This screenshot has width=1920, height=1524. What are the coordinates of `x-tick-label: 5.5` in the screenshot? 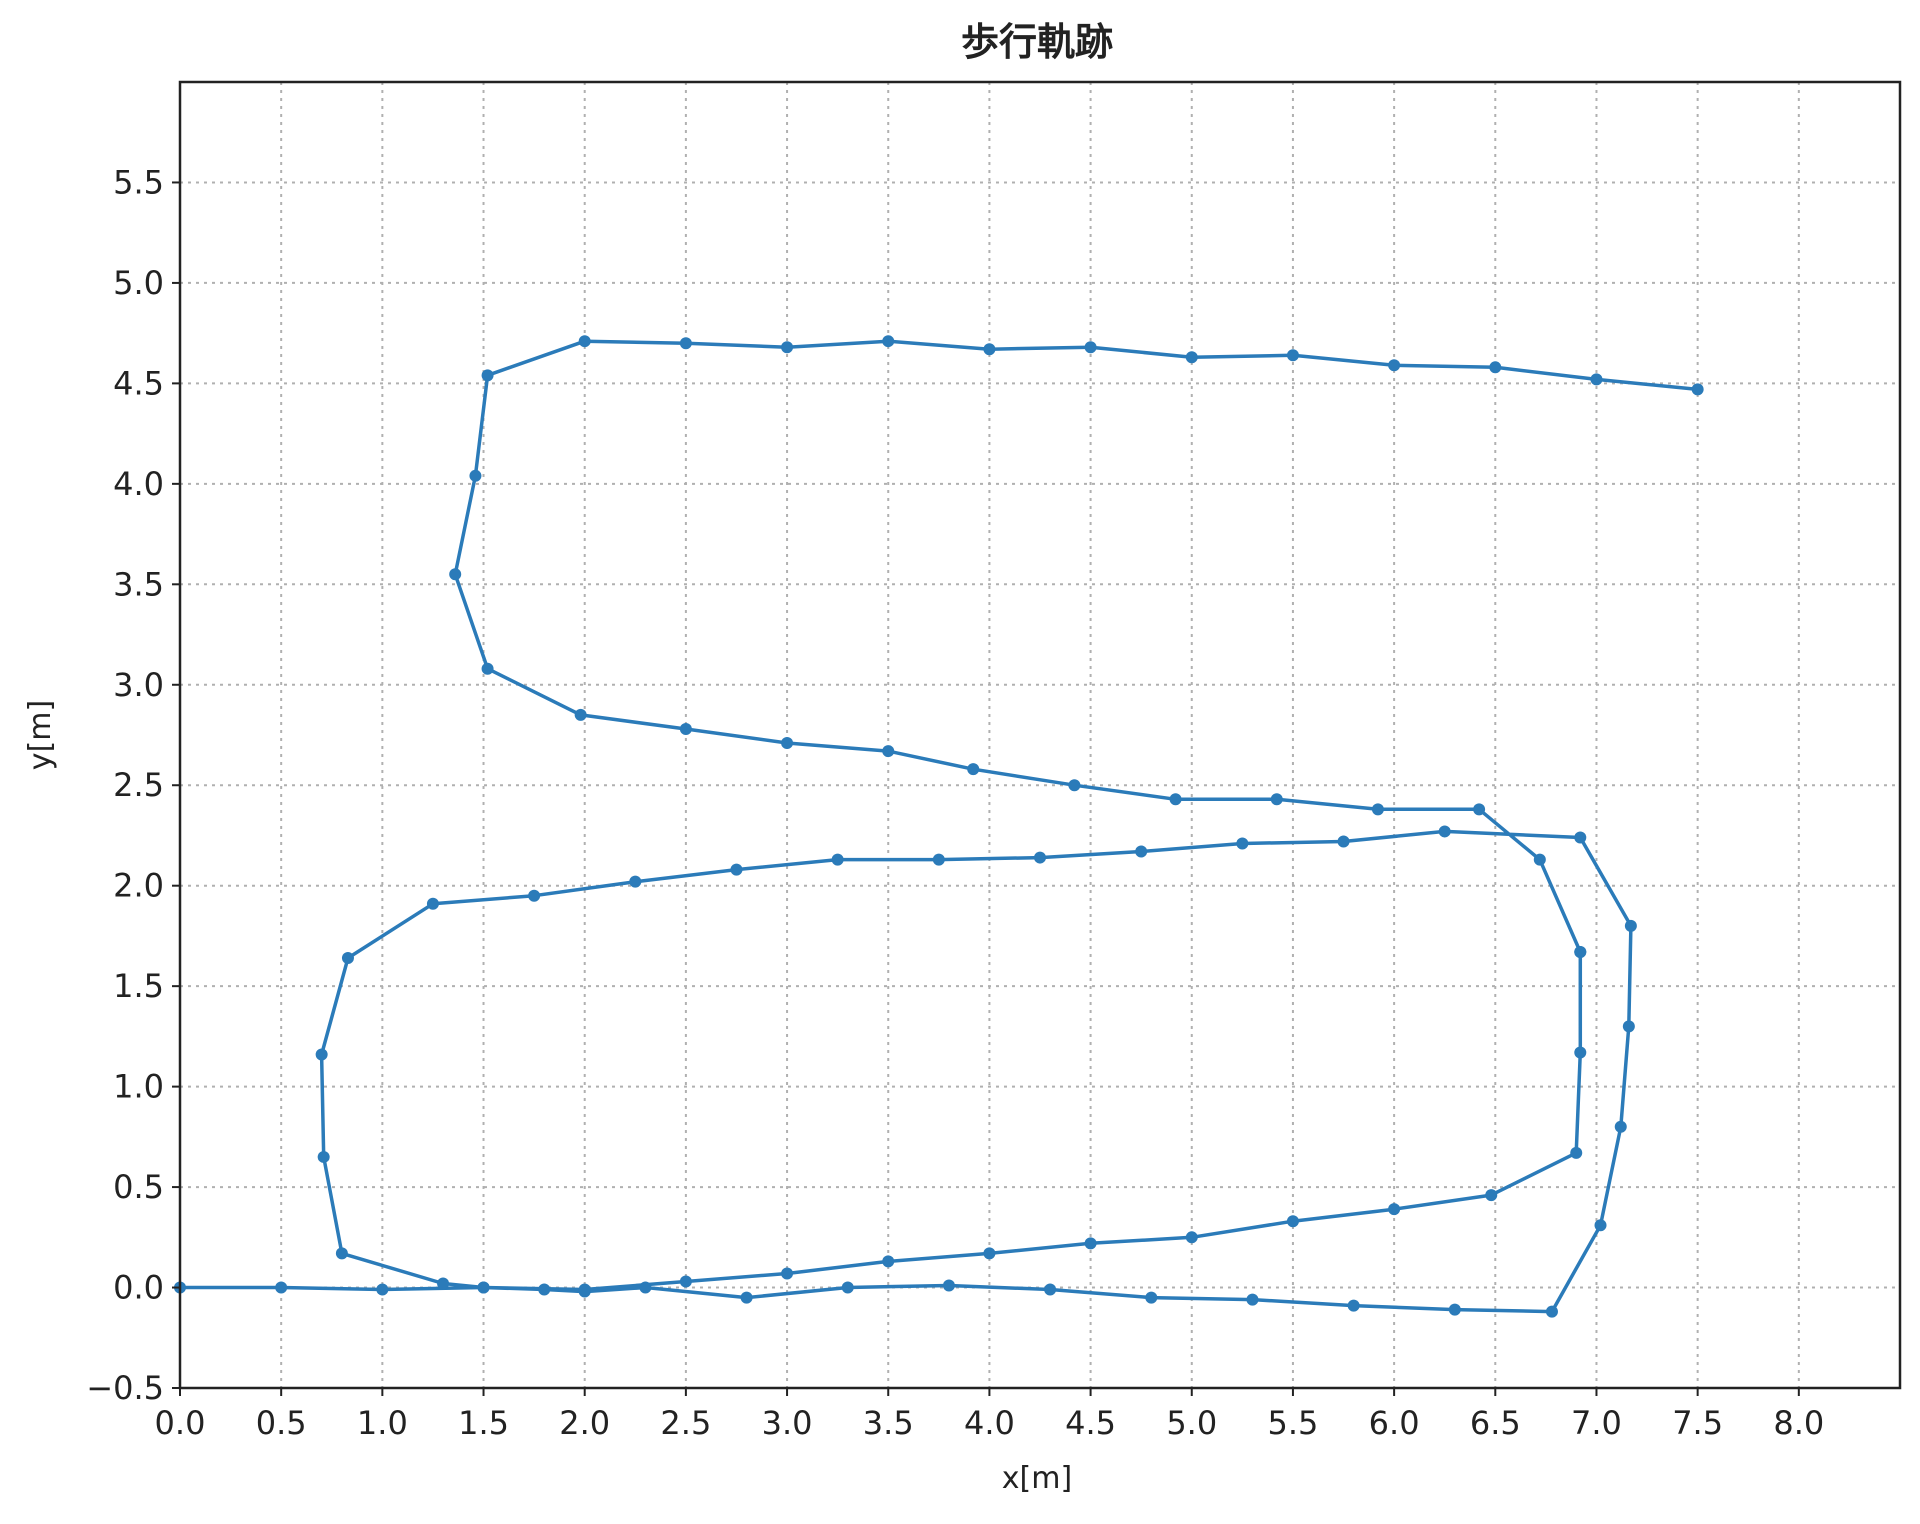 It's located at (1292, 1423).